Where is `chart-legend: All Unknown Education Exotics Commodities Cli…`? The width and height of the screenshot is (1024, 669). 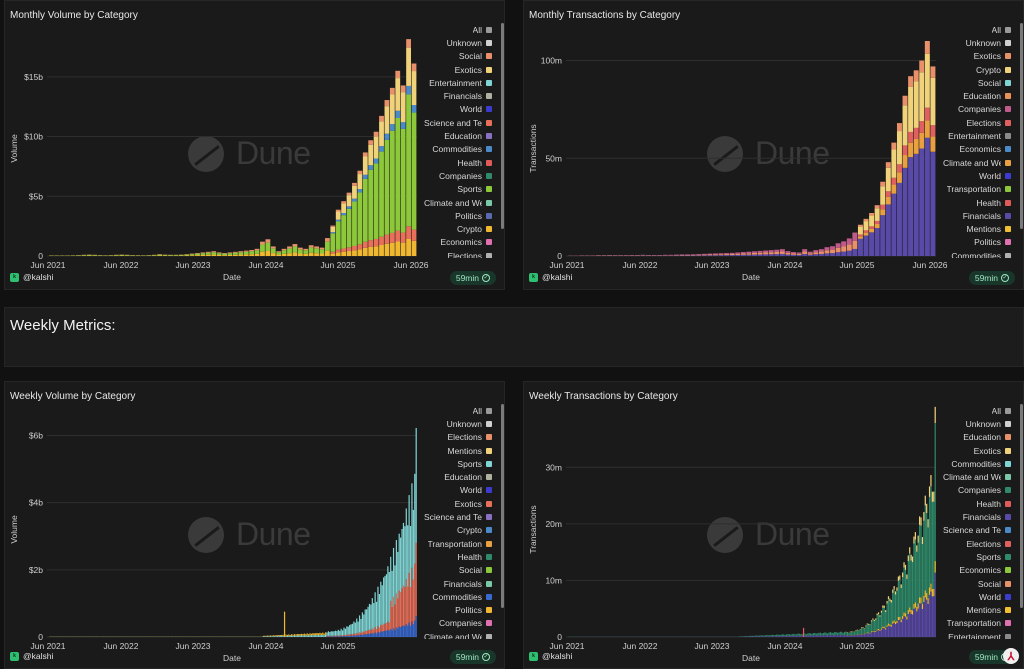
chart-legend: All Unknown Education Exotics Commodities Cli… is located at coordinates (975, 521).